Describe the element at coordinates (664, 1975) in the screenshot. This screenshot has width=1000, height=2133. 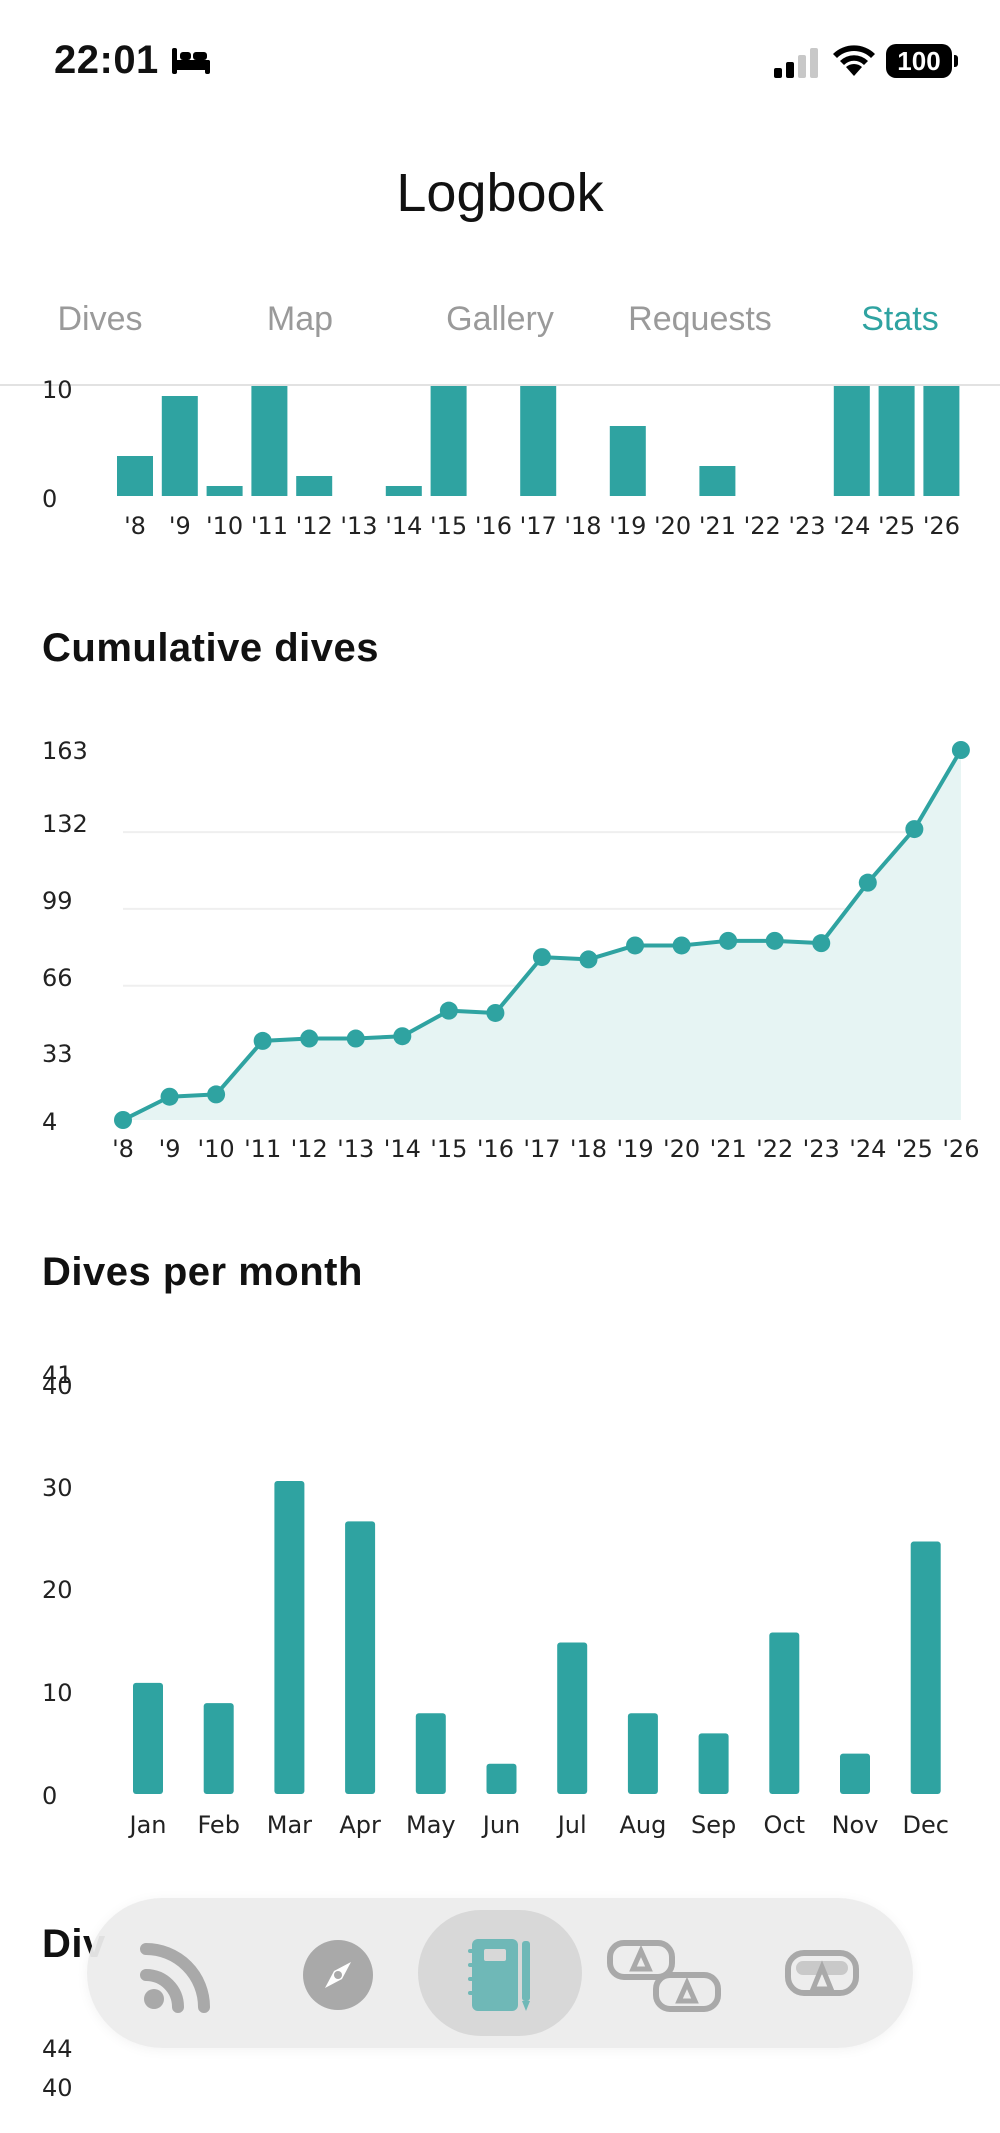
I see `nav-buddies-button` at that location.